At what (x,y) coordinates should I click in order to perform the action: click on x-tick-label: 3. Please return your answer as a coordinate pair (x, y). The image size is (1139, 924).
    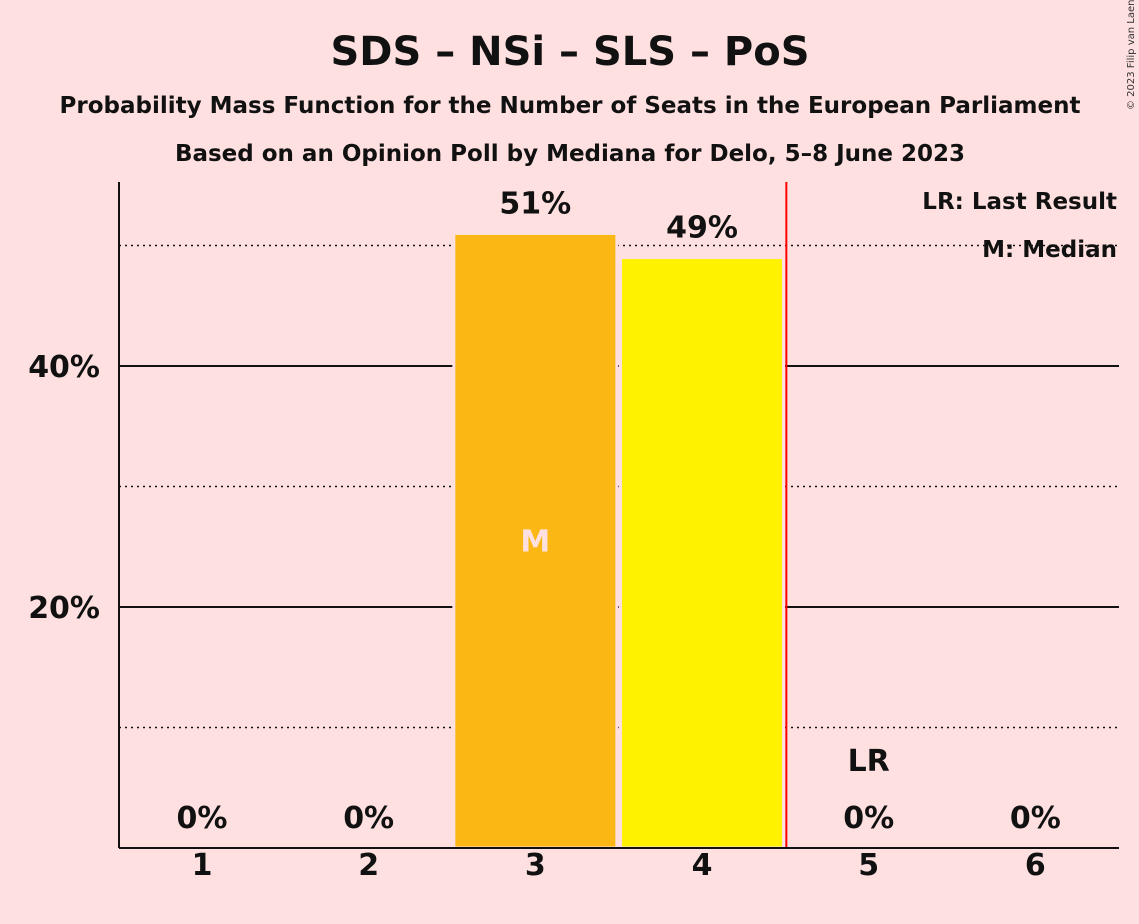
    Looking at the image, I should click on (535, 865).